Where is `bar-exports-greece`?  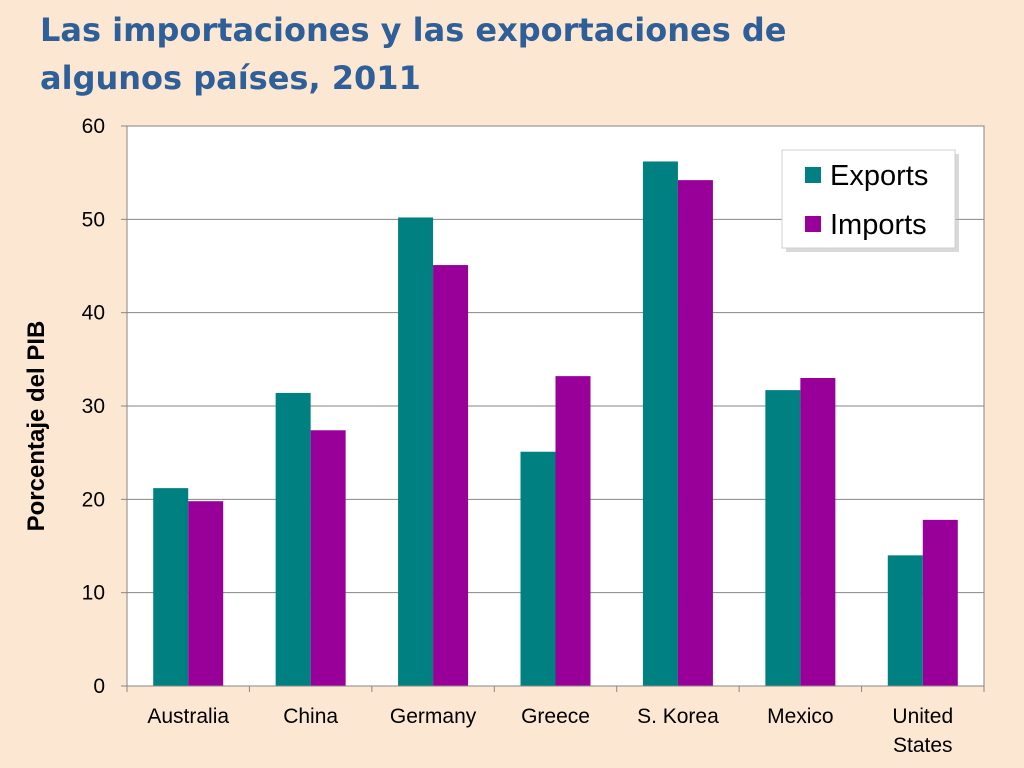
bar-exports-greece is located at coordinates (538, 568).